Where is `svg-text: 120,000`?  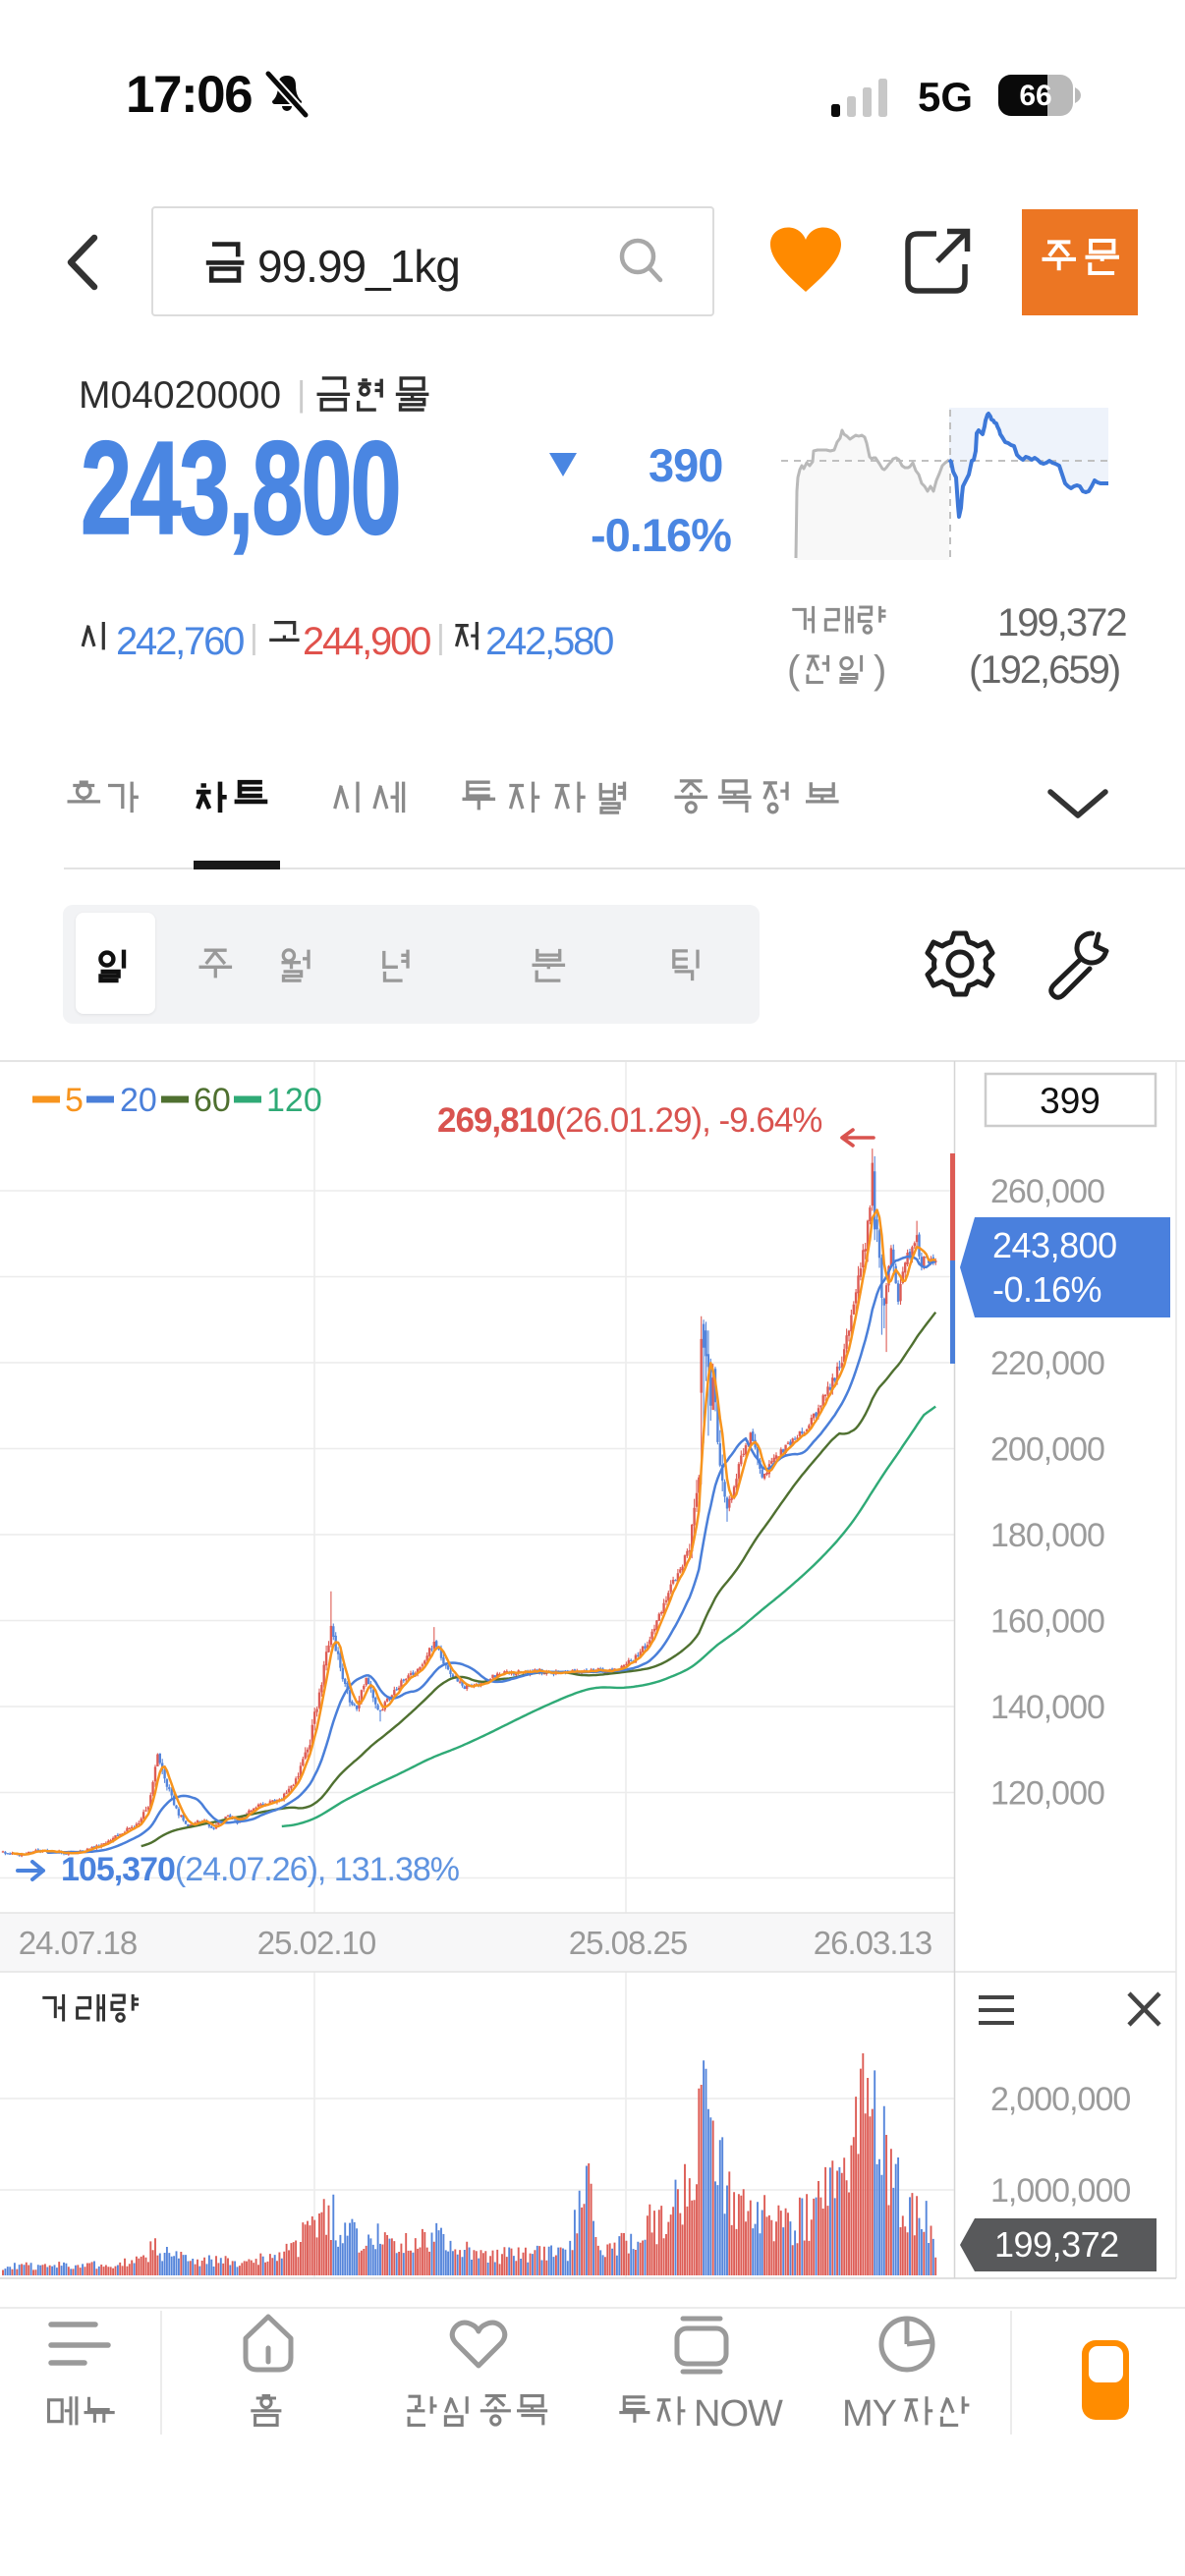 svg-text: 120,000 is located at coordinates (1047, 1794).